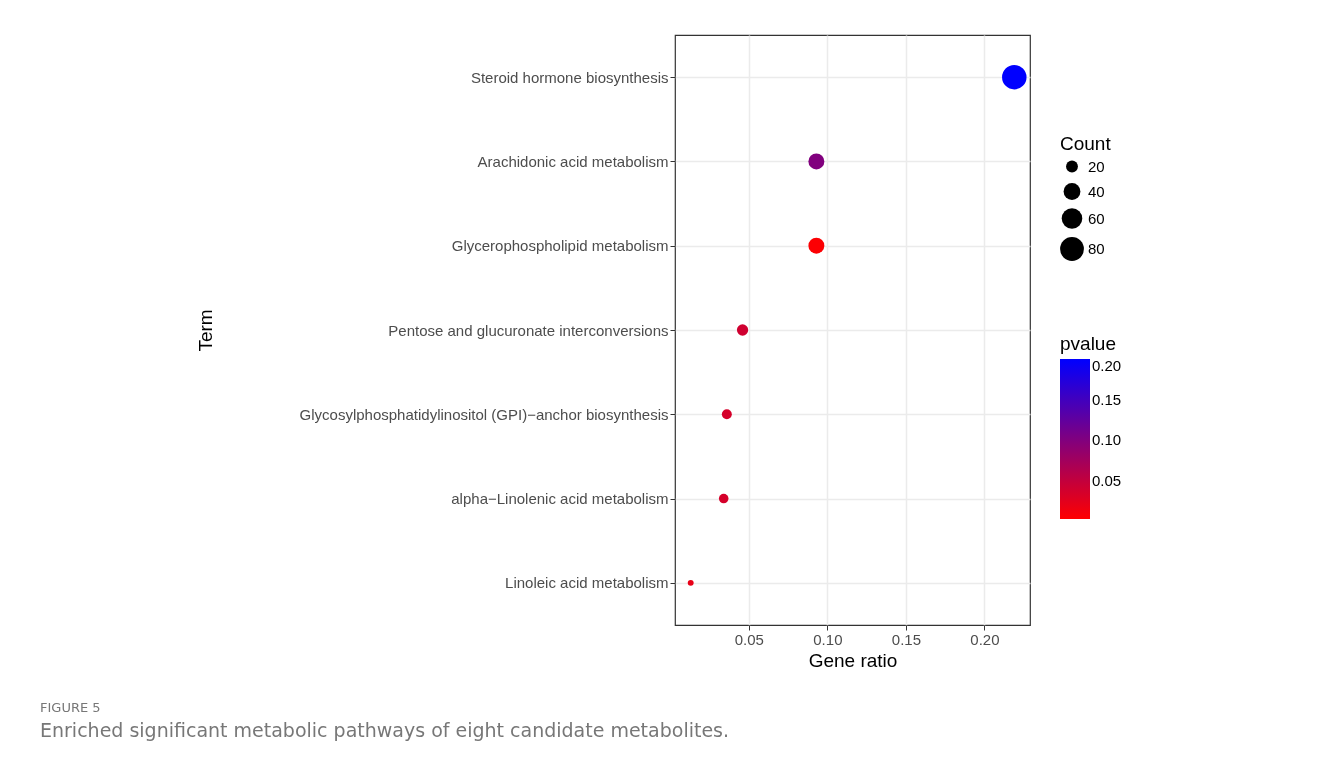  I want to click on legend-label: 40, so click(1096, 191).